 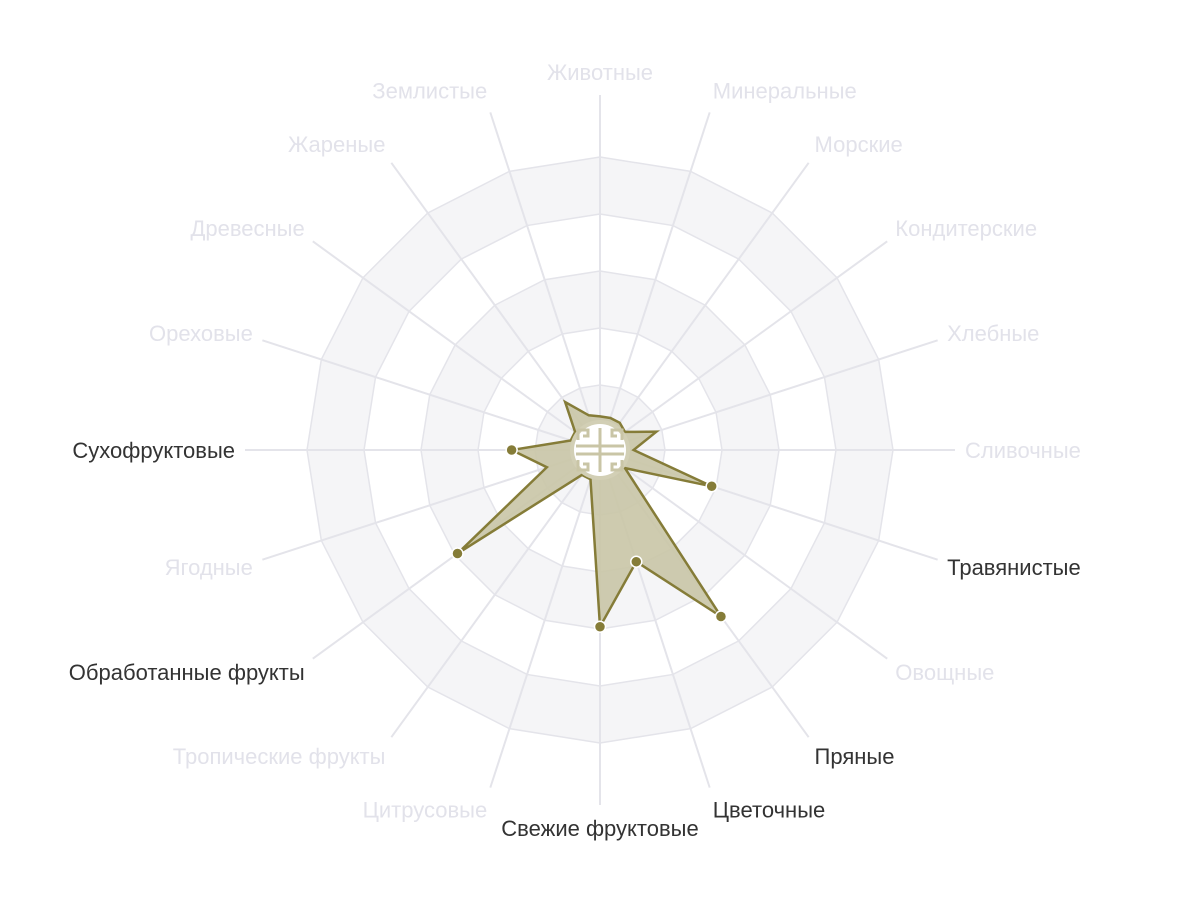 What do you see at coordinates (599, 828) in the screenshot?
I see `axis-label: Свежие фруктовые` at bounding box center [599, 828].